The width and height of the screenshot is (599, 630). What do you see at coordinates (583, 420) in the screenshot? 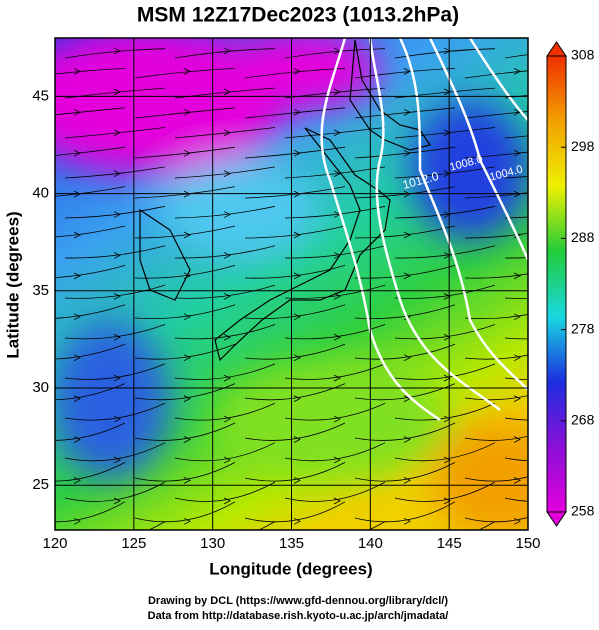
I see `colorbar-tick-label: 268` at bounding box center [583, 420].